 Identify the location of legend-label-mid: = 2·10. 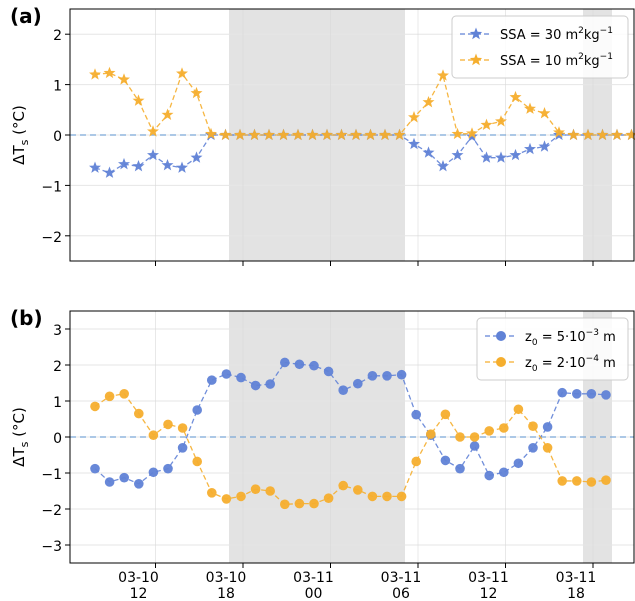
(562, 363).